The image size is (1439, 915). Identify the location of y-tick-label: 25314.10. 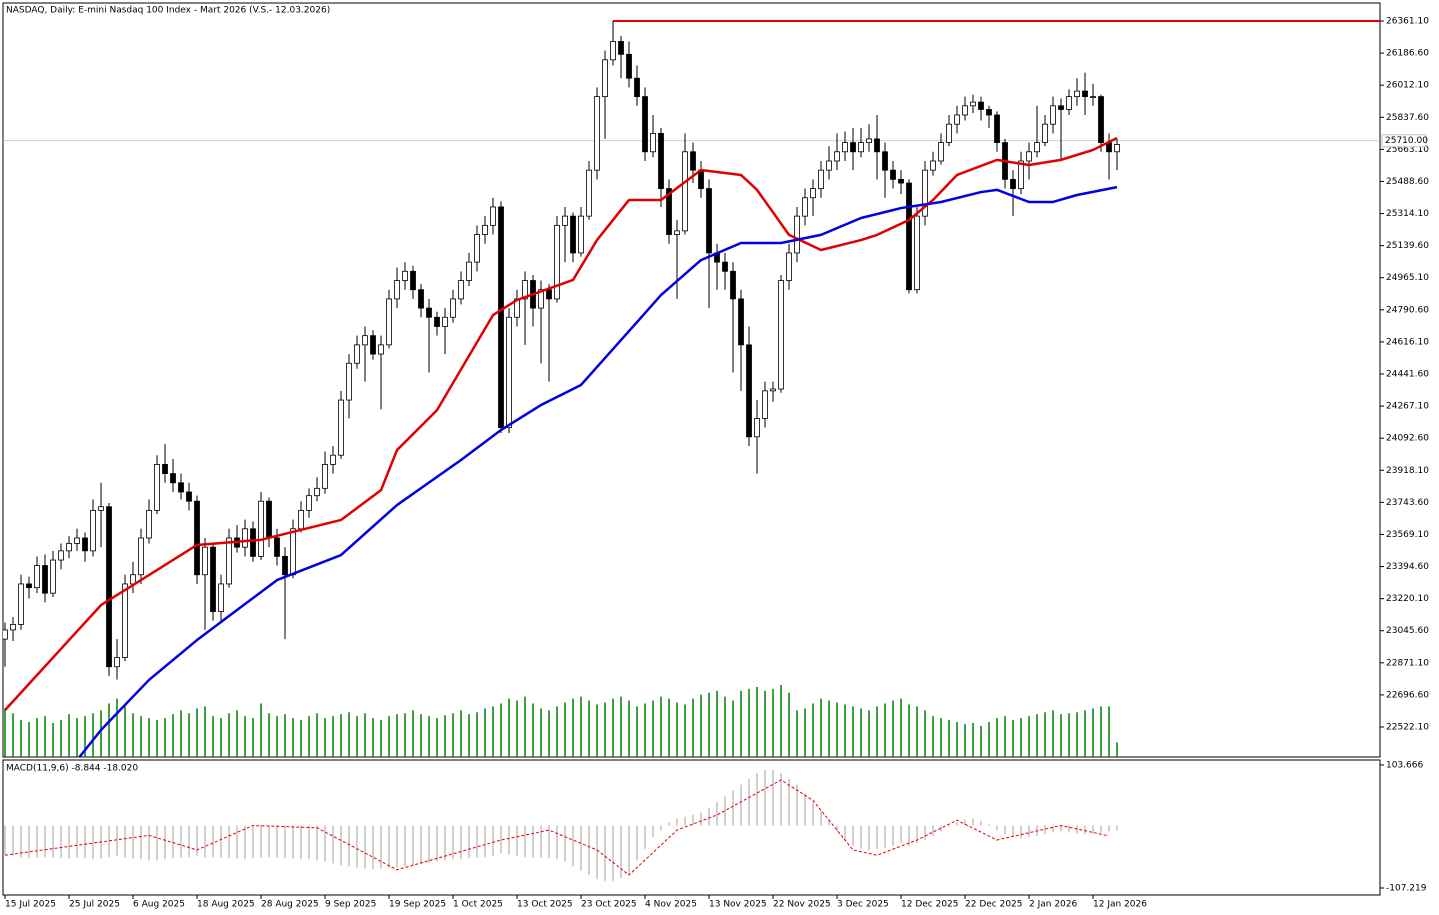
(1407, 214).